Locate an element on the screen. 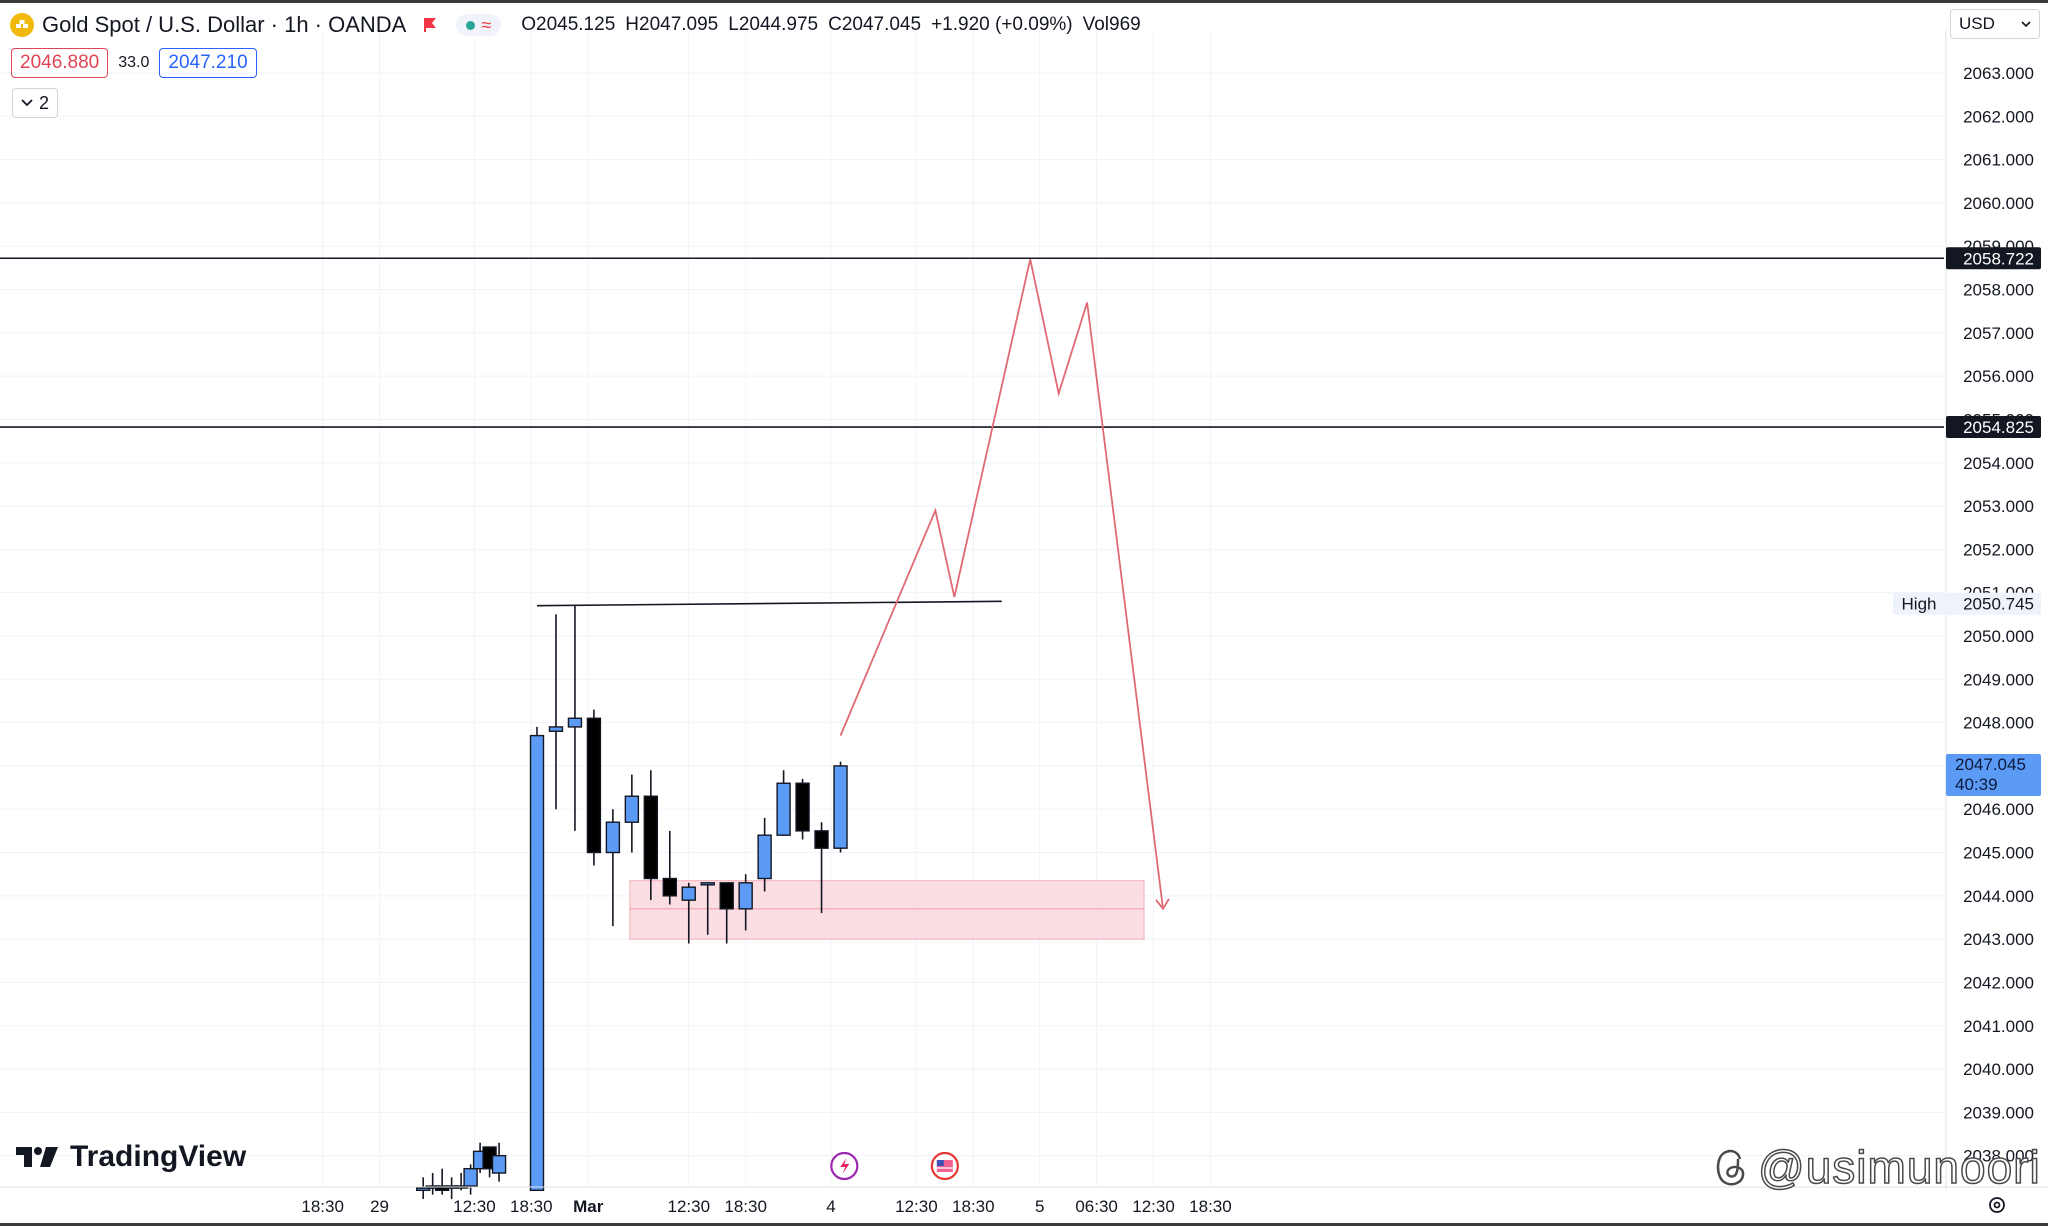  candles is located at coordinates (631, 902).